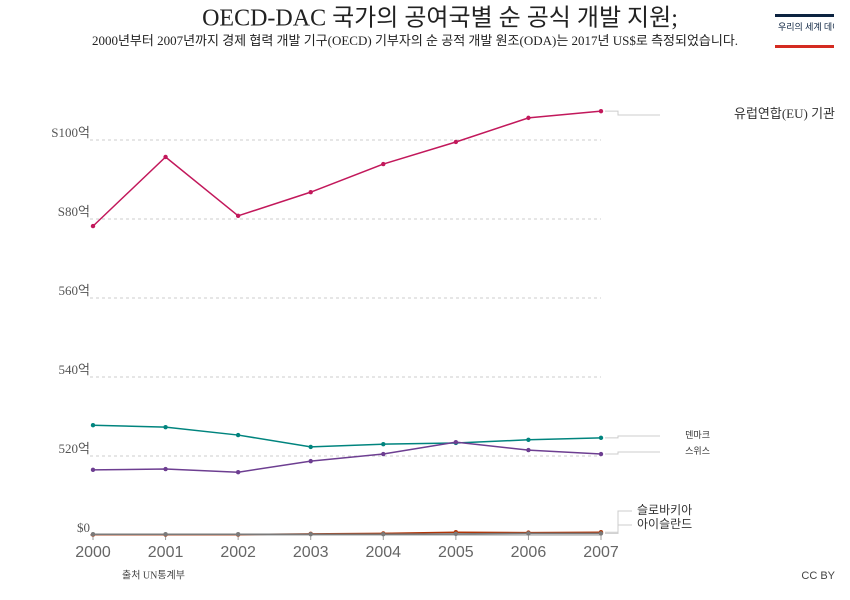  I want to click on x-tick-label: 2001, so click(166, 552).